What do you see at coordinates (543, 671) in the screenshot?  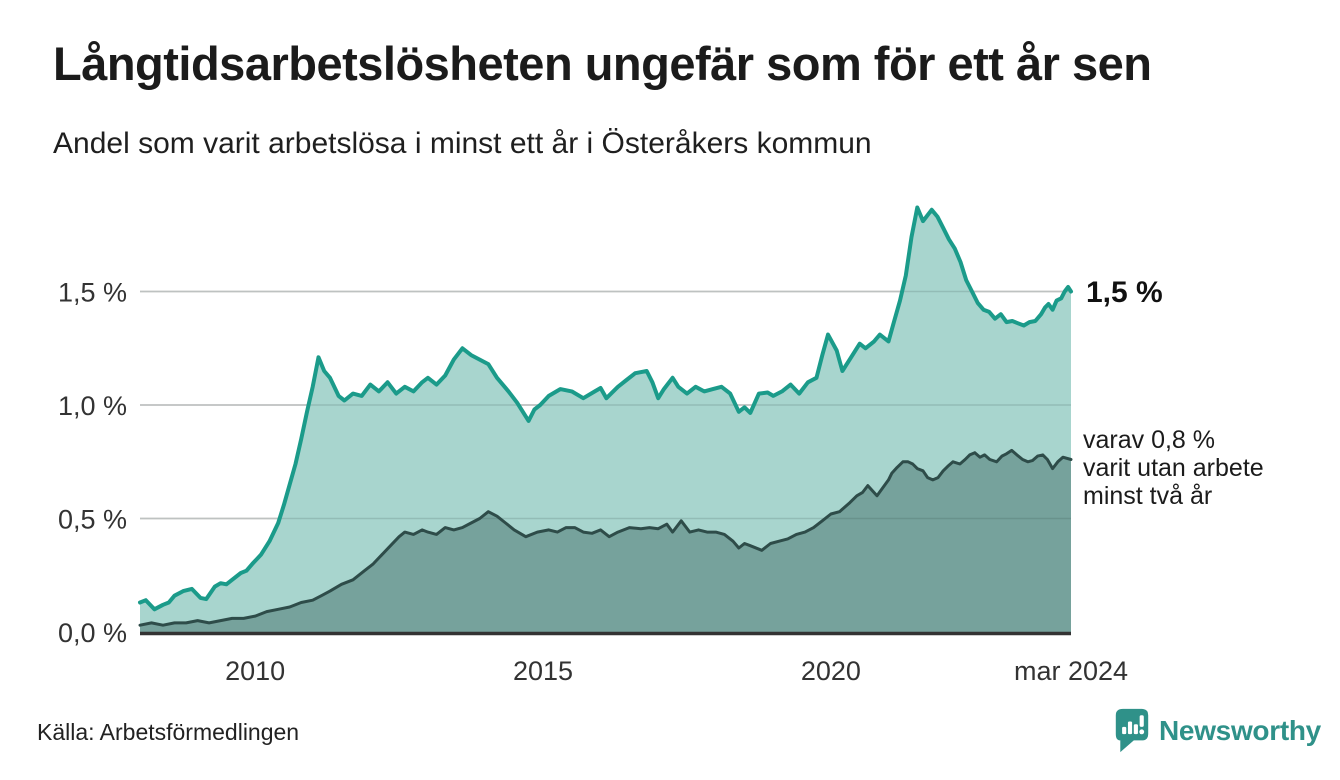 I see `x-axis-label: 2015` at bounding box center [543, 671].